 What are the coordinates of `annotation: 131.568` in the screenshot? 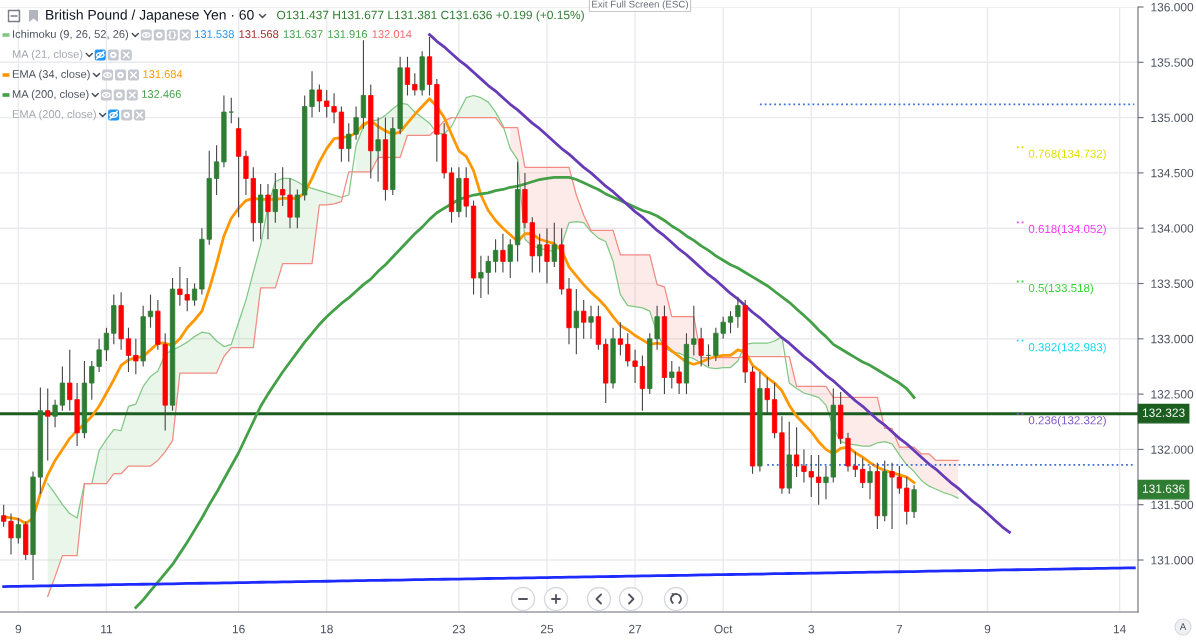 It's located at (259, 34).